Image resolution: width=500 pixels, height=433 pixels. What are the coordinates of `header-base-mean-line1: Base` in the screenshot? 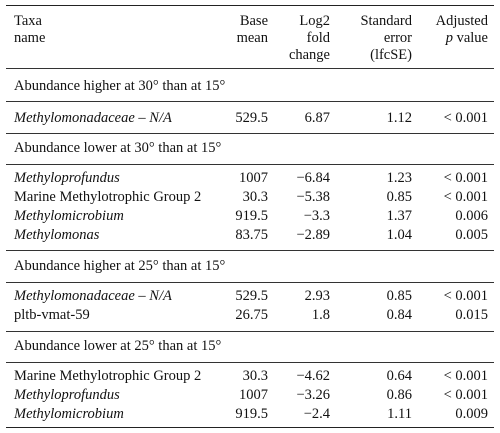 It's located at (253, 21).